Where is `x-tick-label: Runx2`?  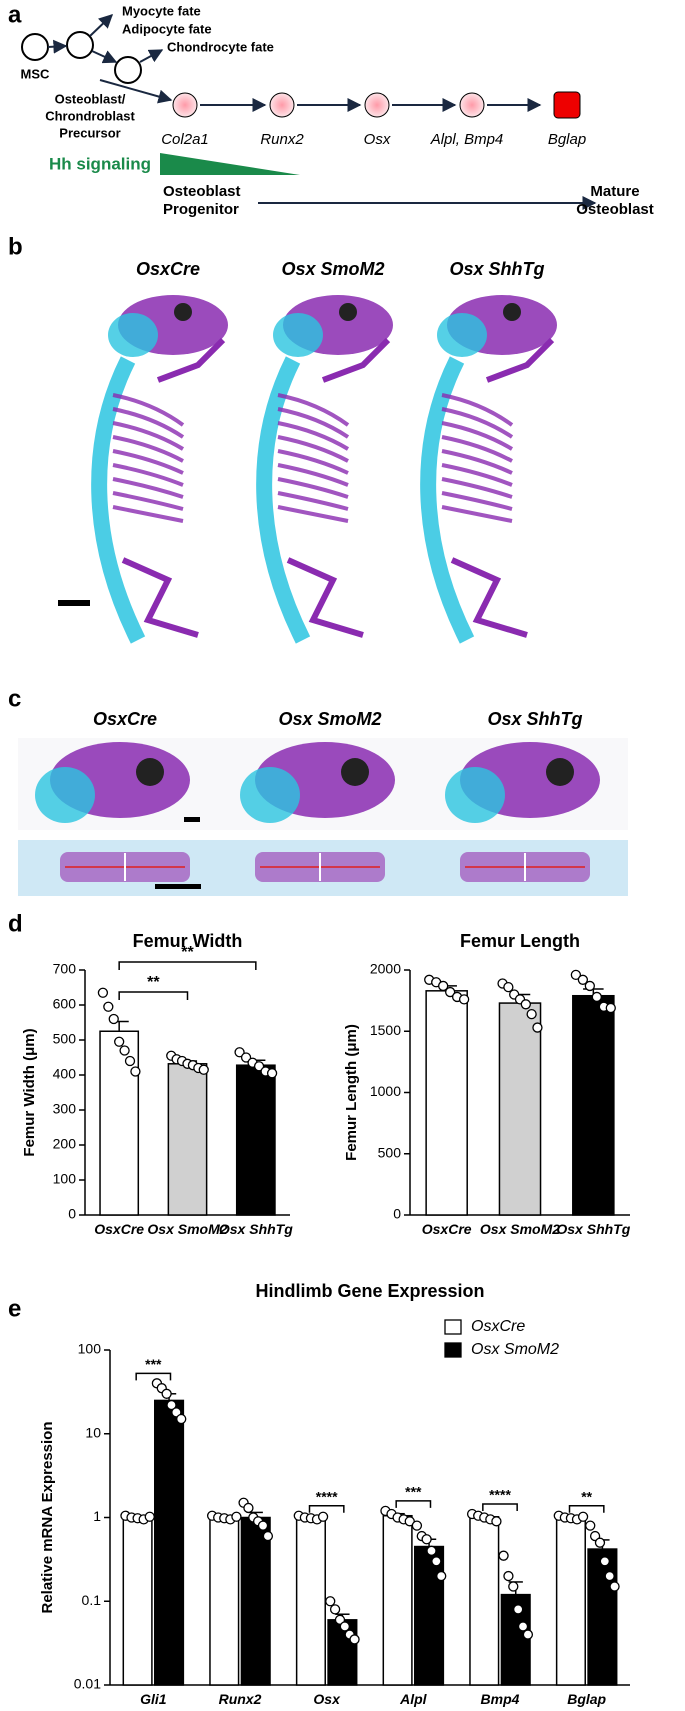 x-tick-label: Runx2 is located at coordinates (240, 1699).